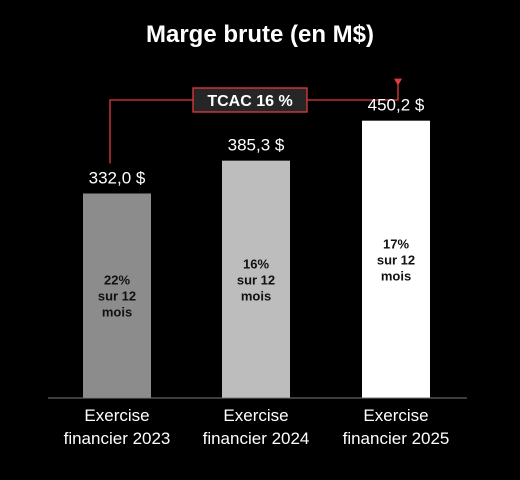 The width and height of the screenshot is (520, 480). What do you see at coordinates (255, 415) in the screenshot?
I see `category-label-2-line-1: Exercise` at bounding box center [255, 415].